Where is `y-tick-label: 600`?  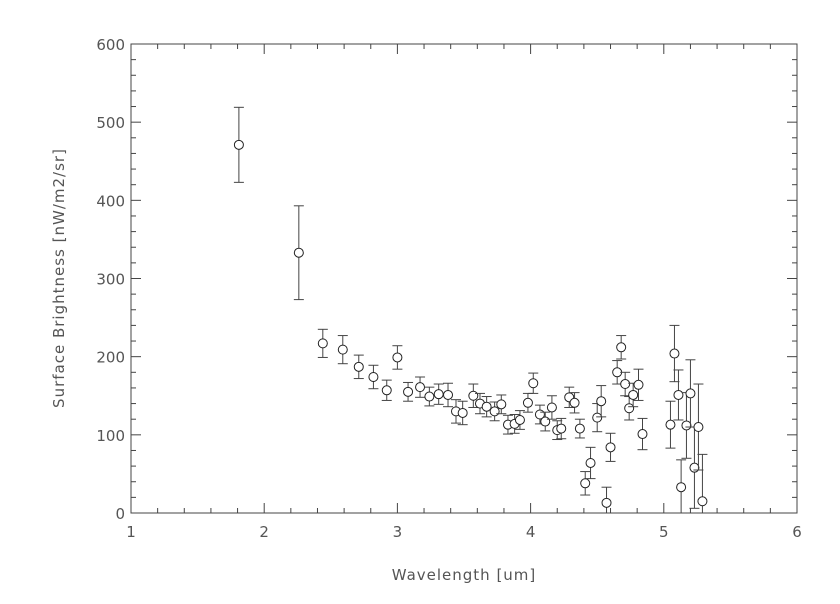
y-tick-label: 600 is located at coordinates (110, 45).